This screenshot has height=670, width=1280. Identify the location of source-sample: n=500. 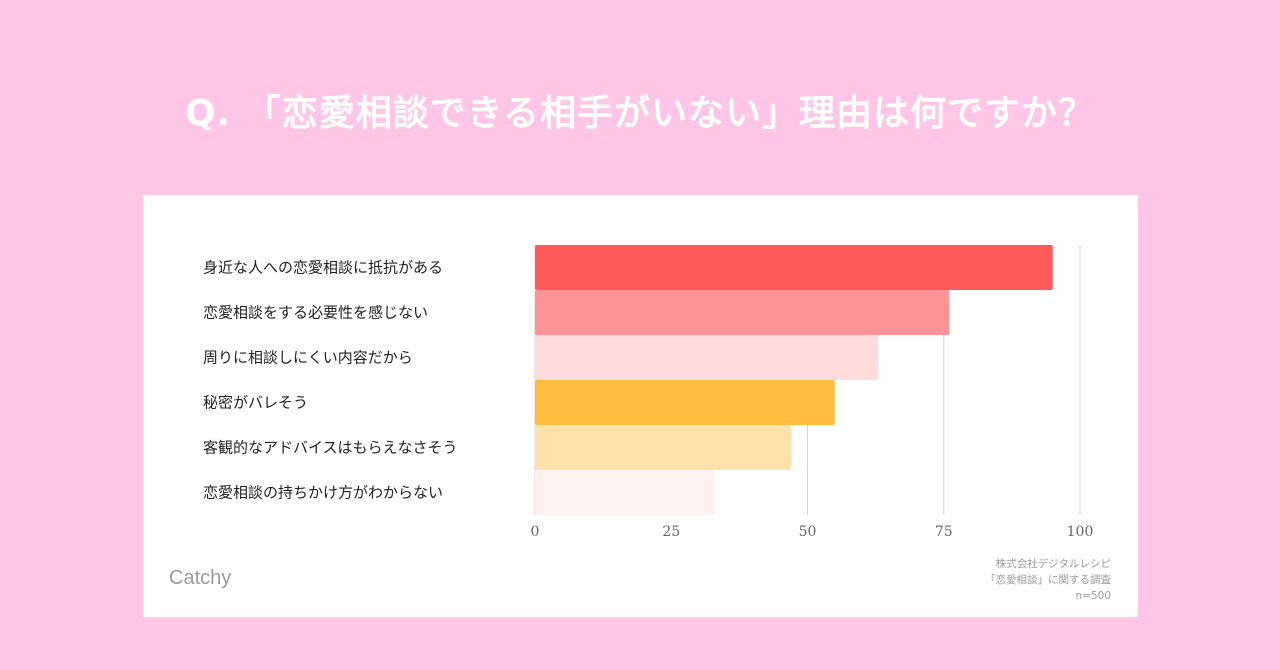
(1093, 596).